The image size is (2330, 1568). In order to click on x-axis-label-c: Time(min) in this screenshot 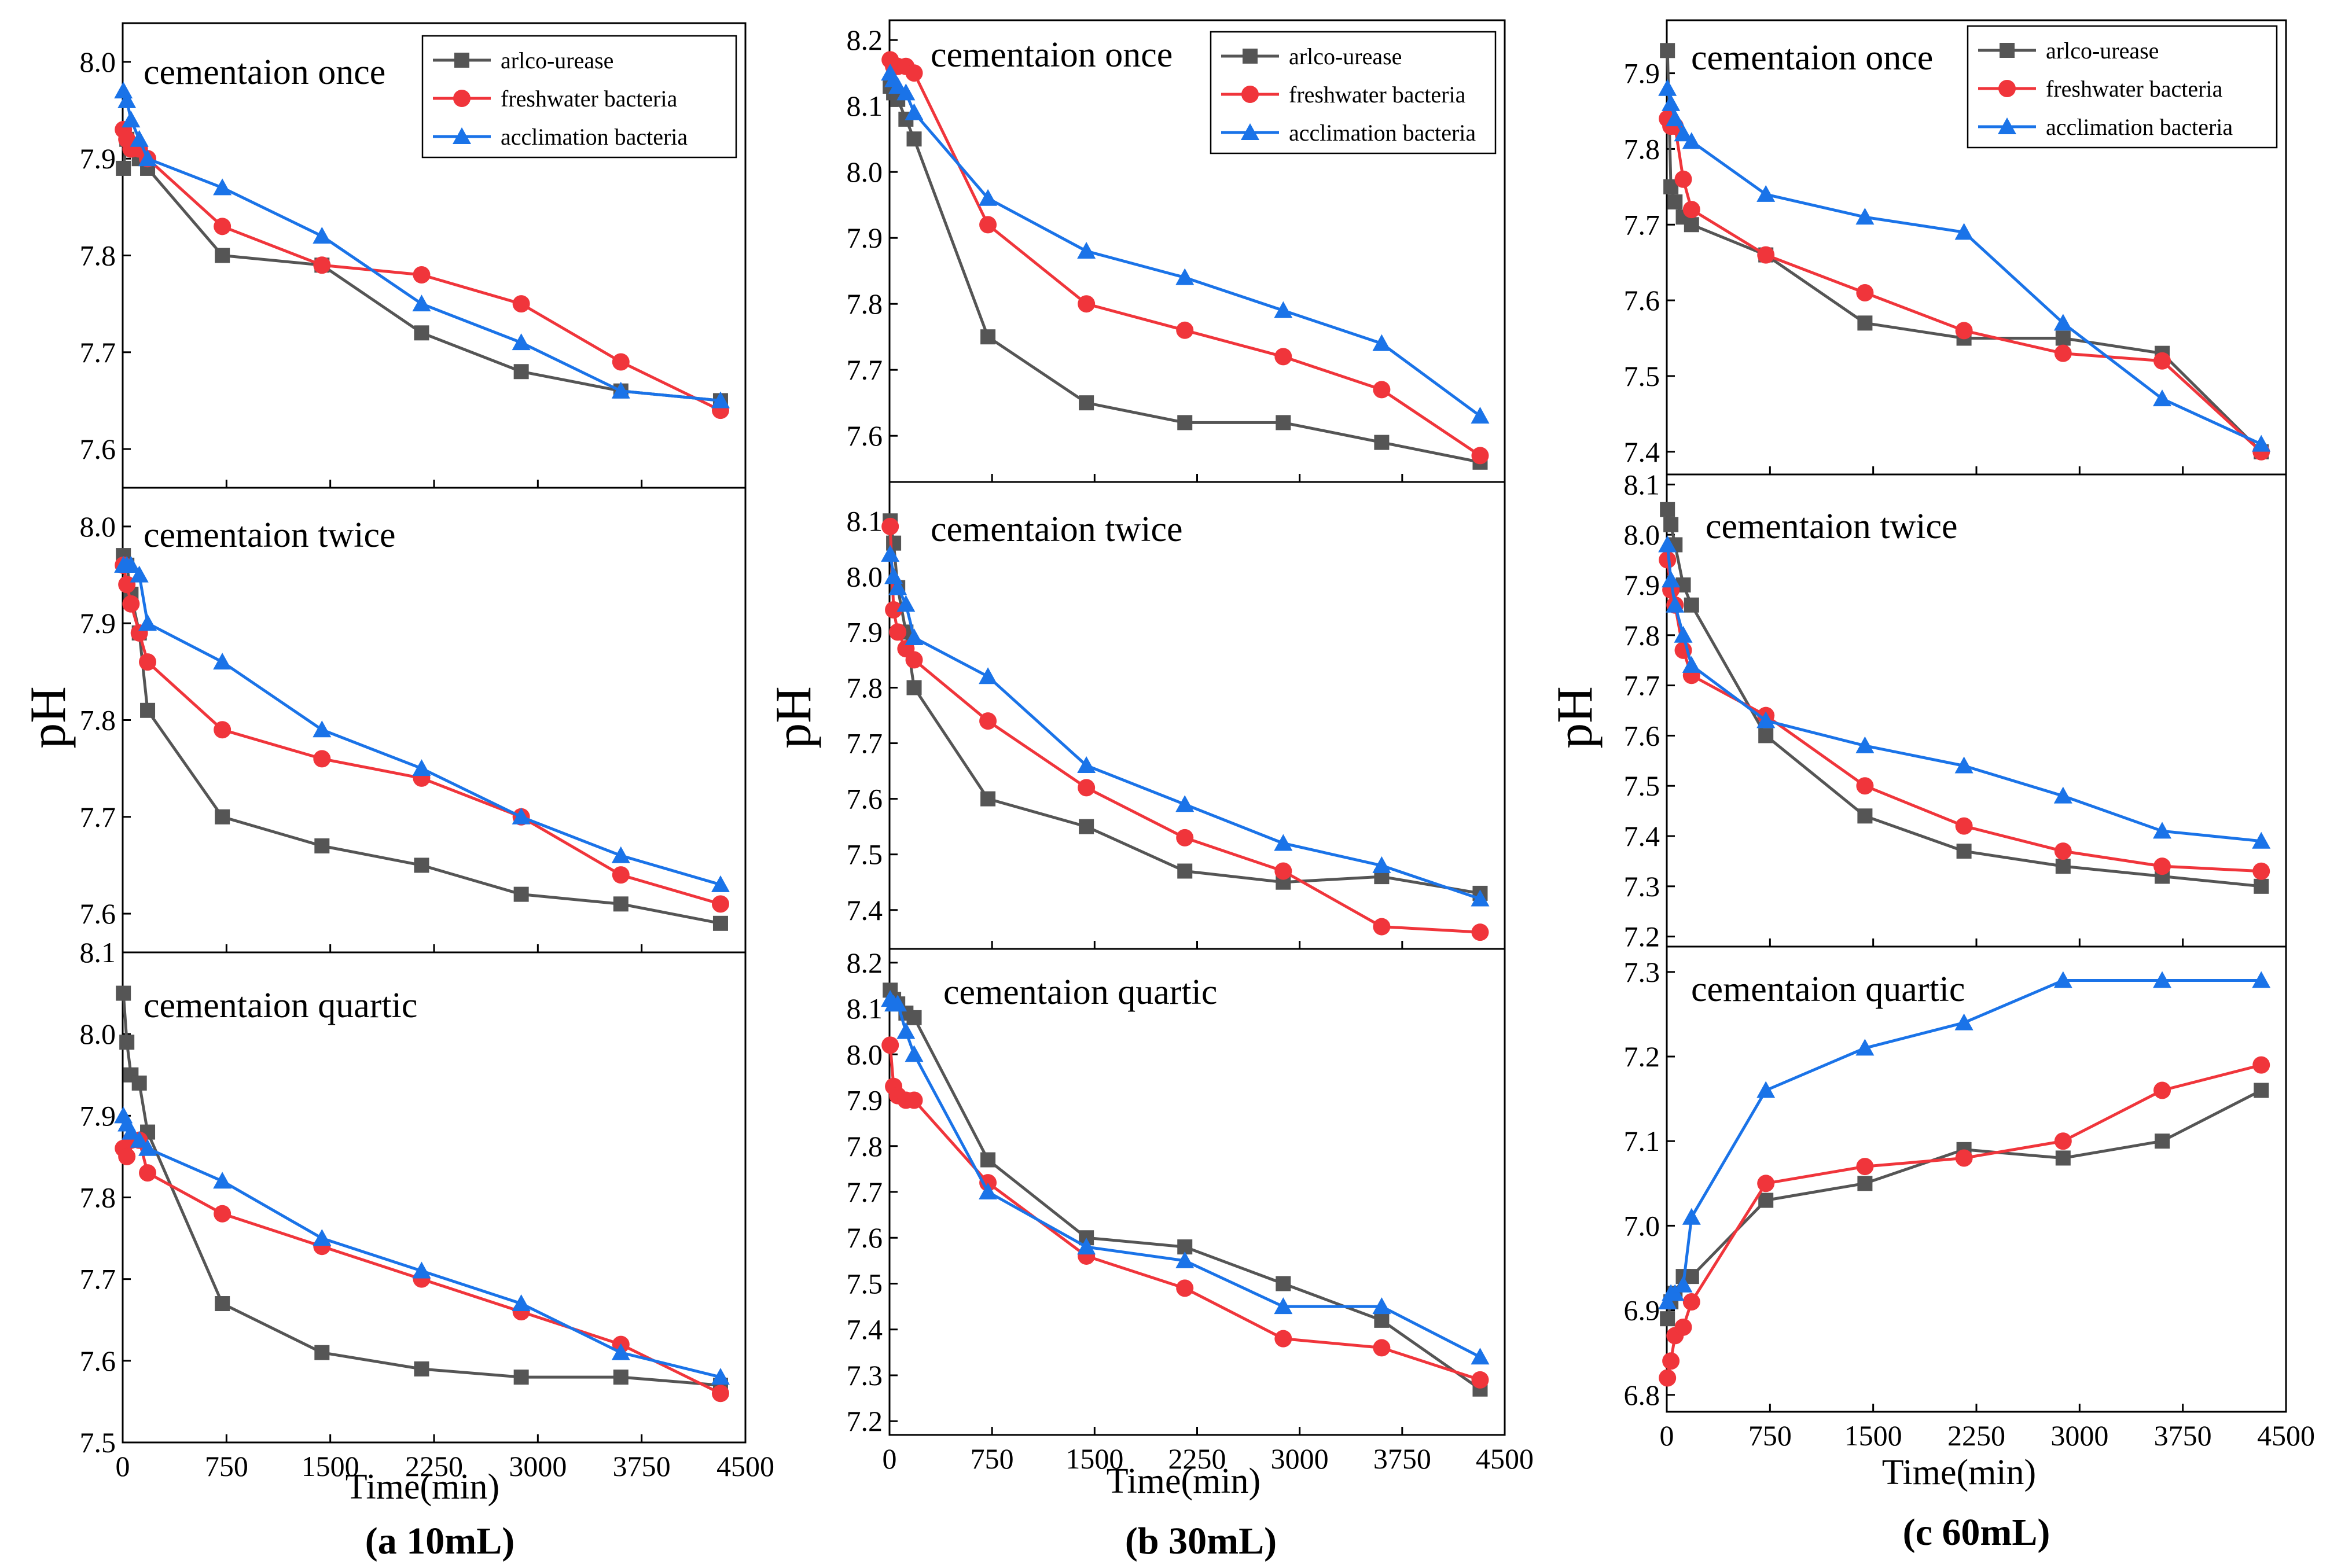, I will do `click(1959, 1473)`.